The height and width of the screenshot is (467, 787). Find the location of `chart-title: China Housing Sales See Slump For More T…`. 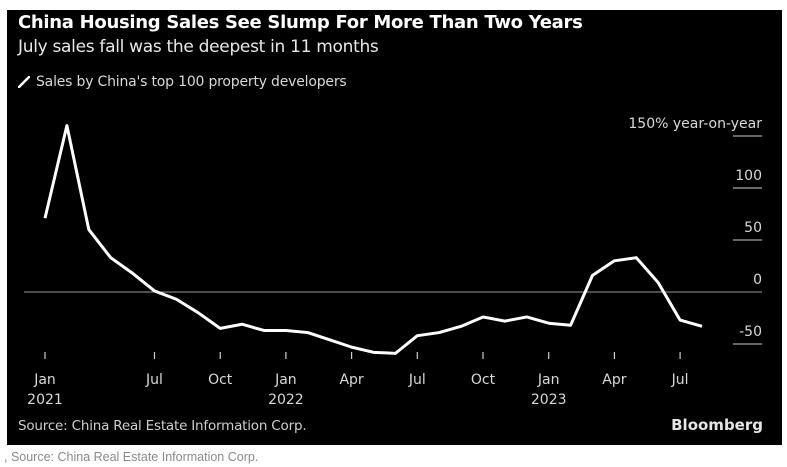

chart-title: China Housing Sales See Slump For More T… is located at coordinates (300, 22).